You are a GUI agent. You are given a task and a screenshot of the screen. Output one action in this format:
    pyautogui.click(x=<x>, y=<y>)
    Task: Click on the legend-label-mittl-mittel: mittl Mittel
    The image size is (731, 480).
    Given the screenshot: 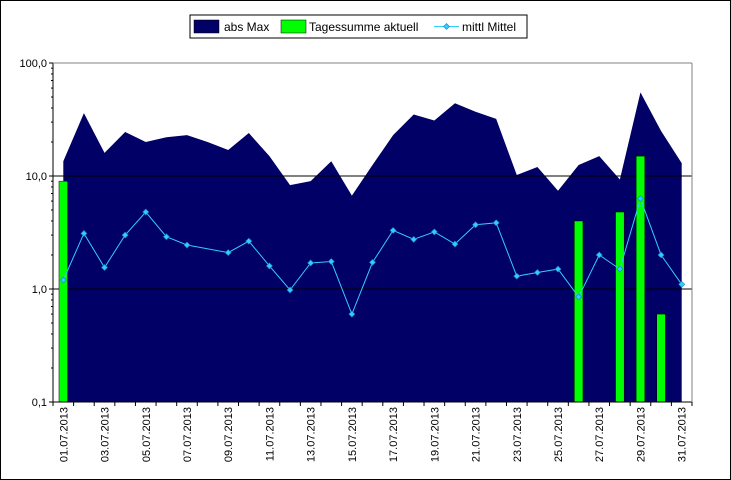 What is the action you would take?
    pyautogui.click(x=489, y=27)
    